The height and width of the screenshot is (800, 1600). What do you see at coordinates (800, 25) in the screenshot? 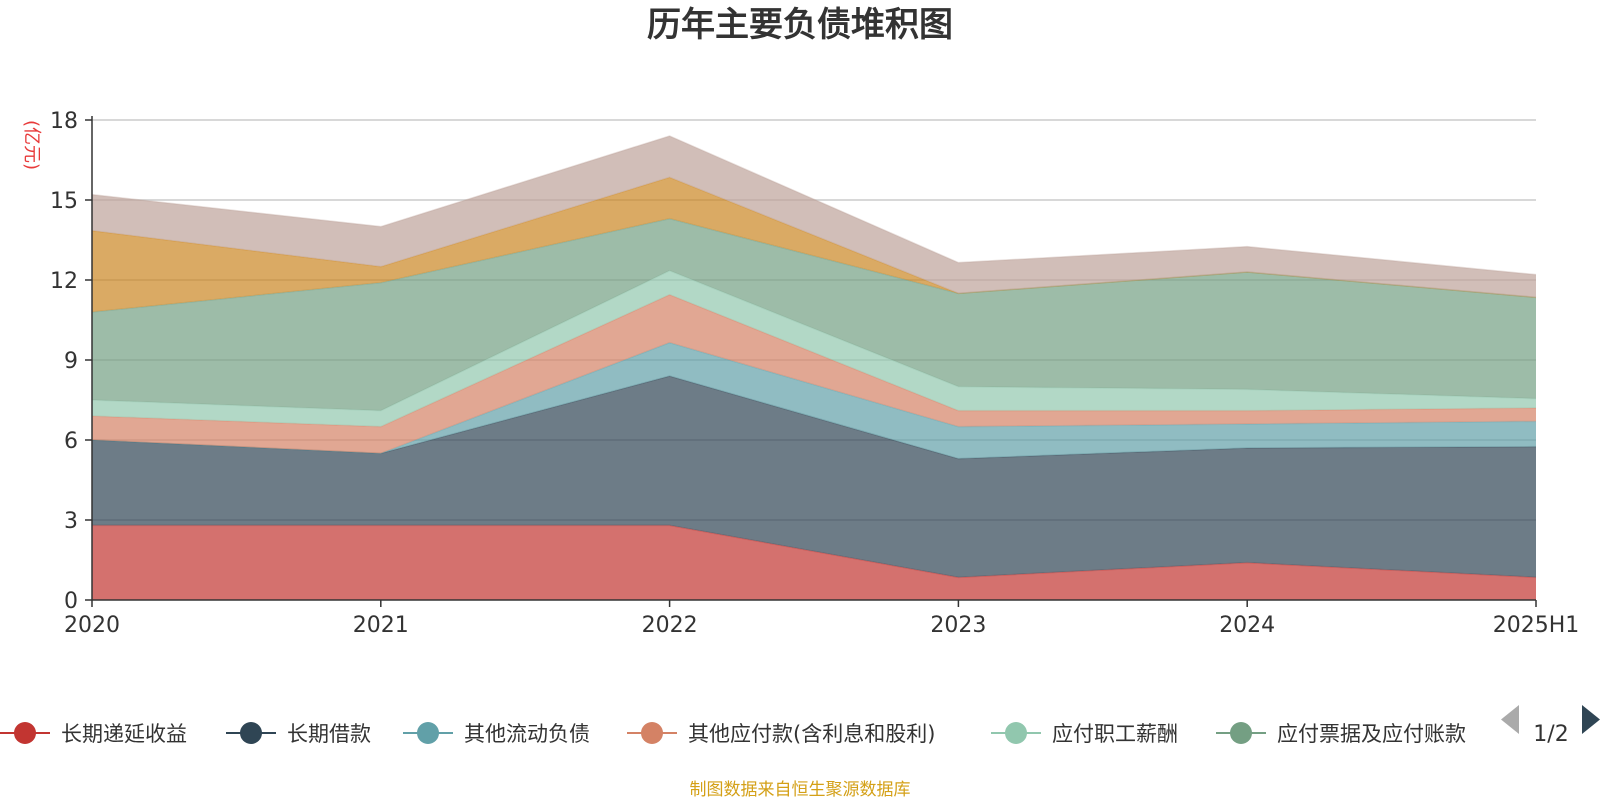
I see `chart-title: 历年主要负债堆积图` at bounding box center [800, 25].